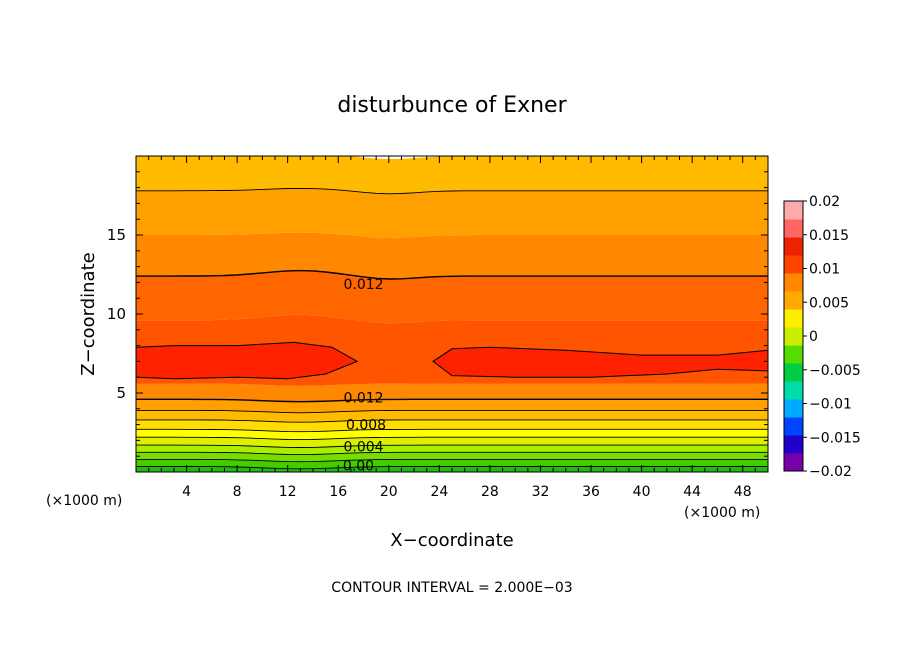  Describe the element at coordinates (835, 438) in the screenshot. I see `colorbar-label: −0.015` at that location.